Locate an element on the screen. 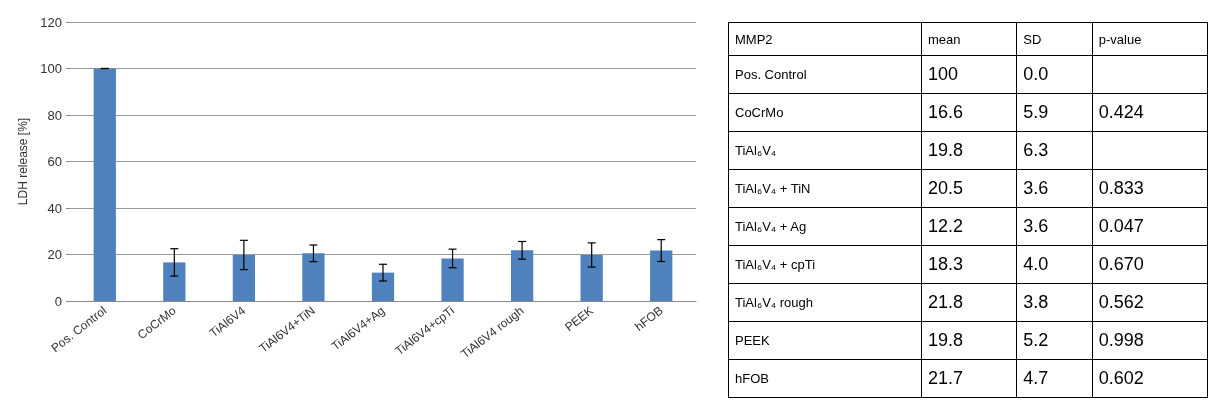 The image size is (1225, 419). category-label: SD is located at coordinates (1032, 39).